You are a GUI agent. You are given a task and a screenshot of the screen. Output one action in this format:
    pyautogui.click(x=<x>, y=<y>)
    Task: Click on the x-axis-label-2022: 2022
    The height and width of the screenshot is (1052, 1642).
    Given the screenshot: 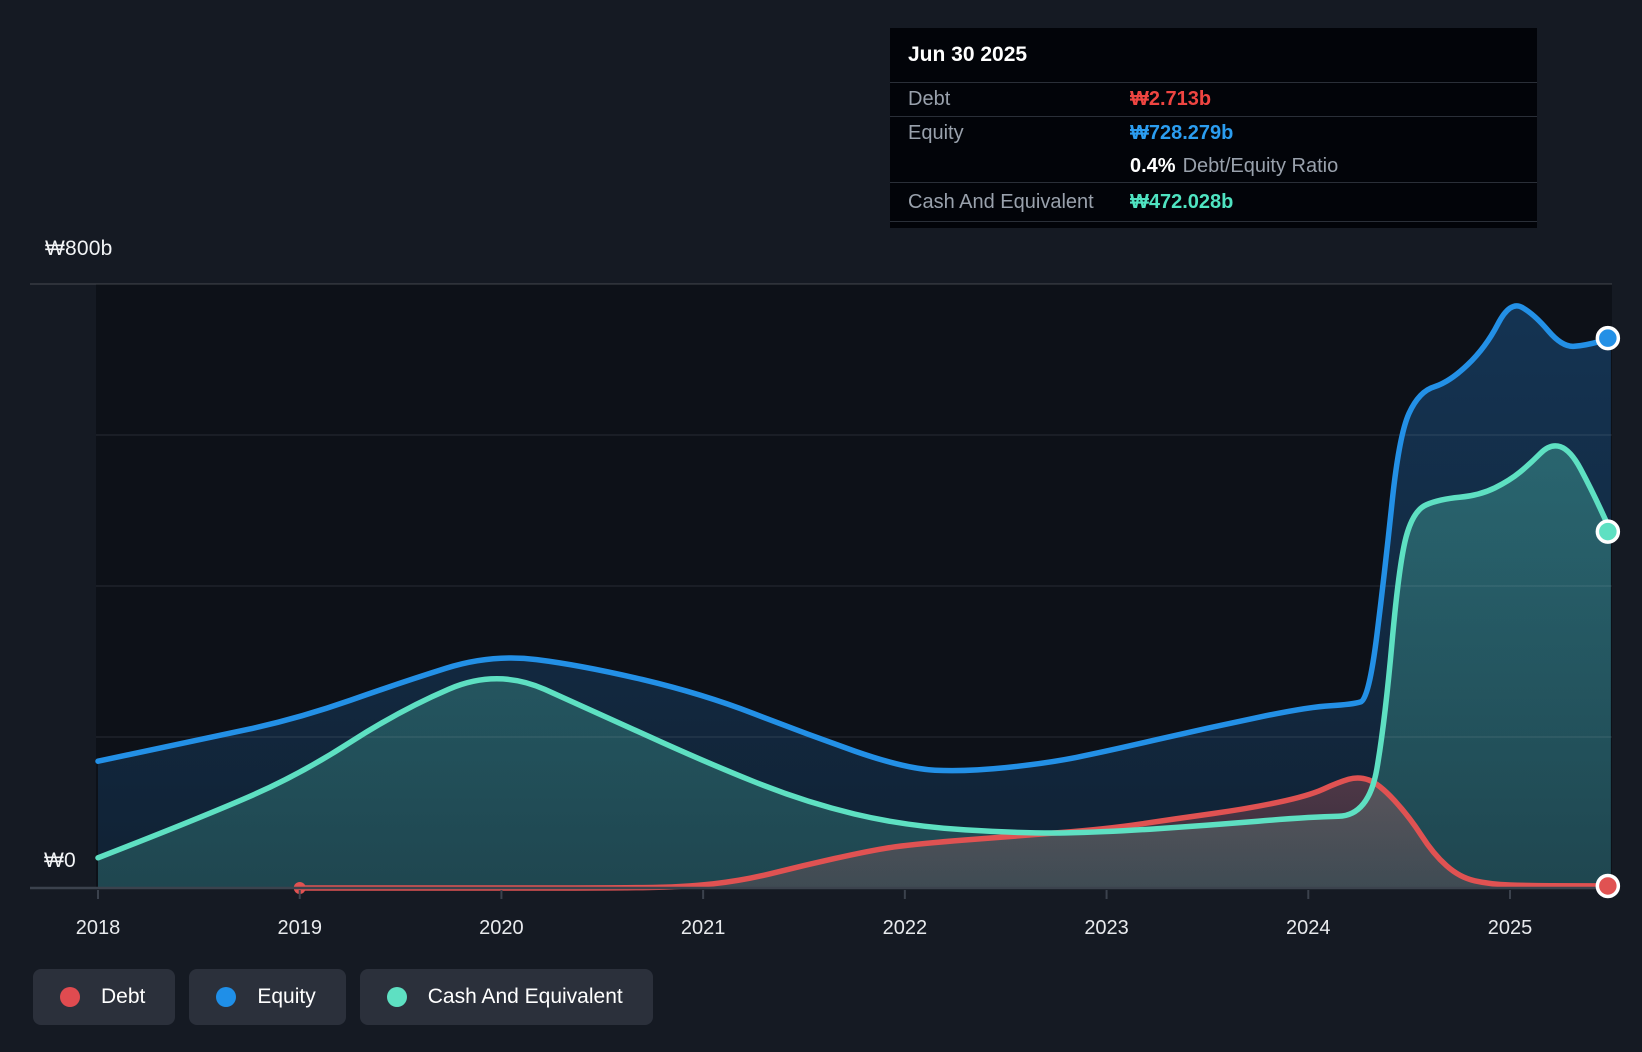 What is the action you would take?
    pyautogui.click(x=905, y=928)
    